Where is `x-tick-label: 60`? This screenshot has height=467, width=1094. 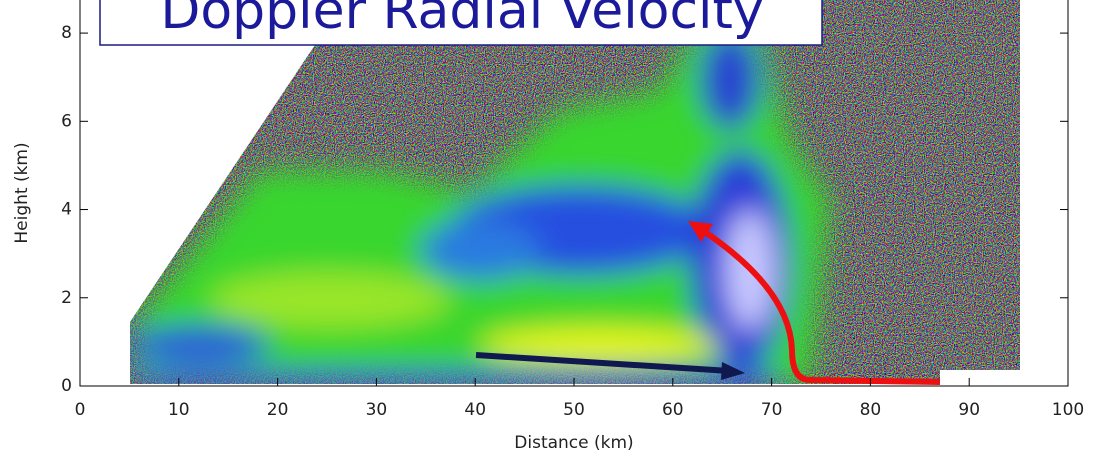
x-tick-label: 60 is located at coordinates (673, 410).